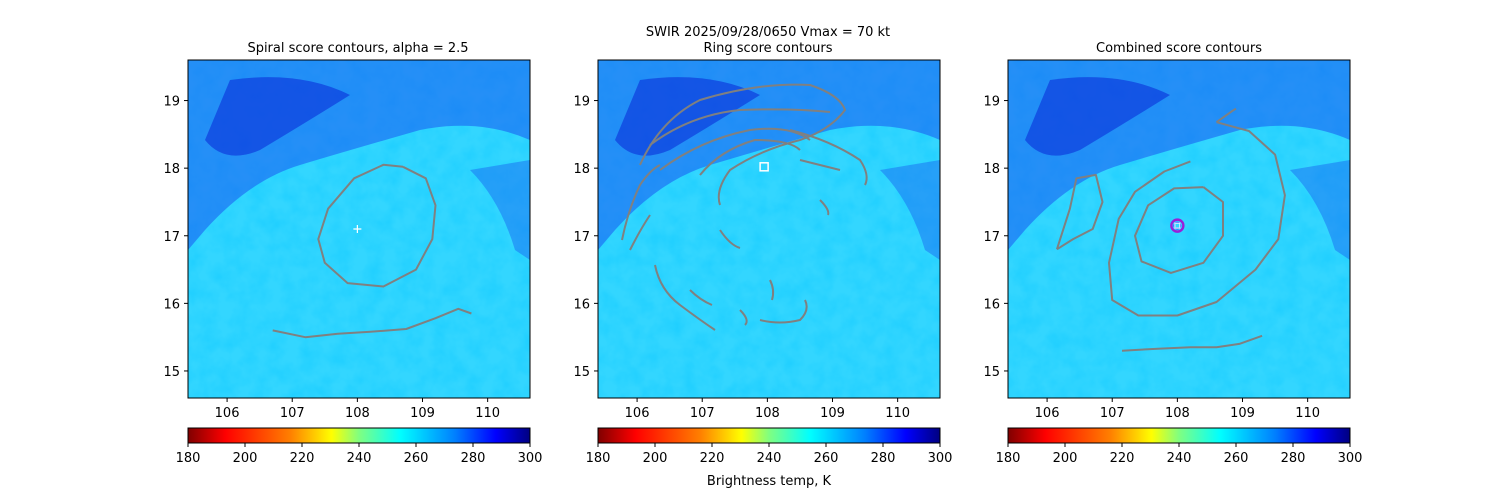 The height and width of the screenshot is (500, 1500). Describe the element at coordinates (767, 48) in the screenshot. I see `panel-title-ring: Ring score contours` at that location.